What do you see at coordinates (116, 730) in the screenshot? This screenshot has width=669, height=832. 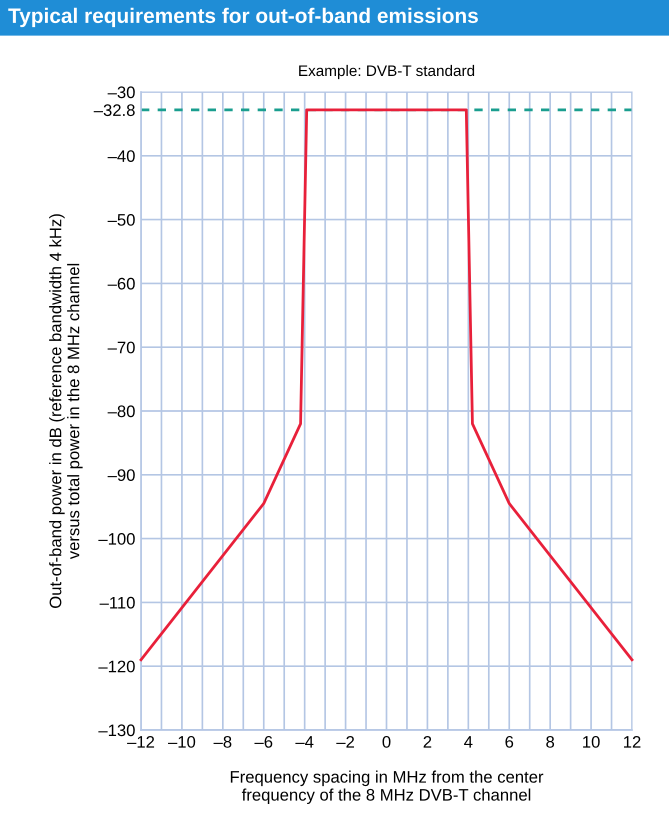 I see `y-tick-label: –130` at bounding box center [116, 730].